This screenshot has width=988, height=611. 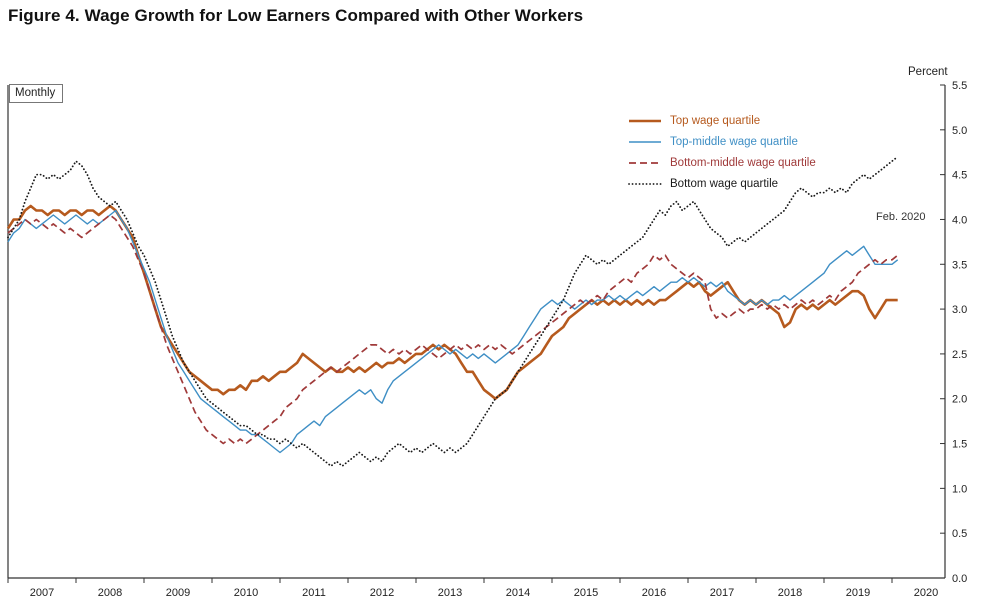 I want to click on x-tick-label: 2012, so click(x=382, y=593).